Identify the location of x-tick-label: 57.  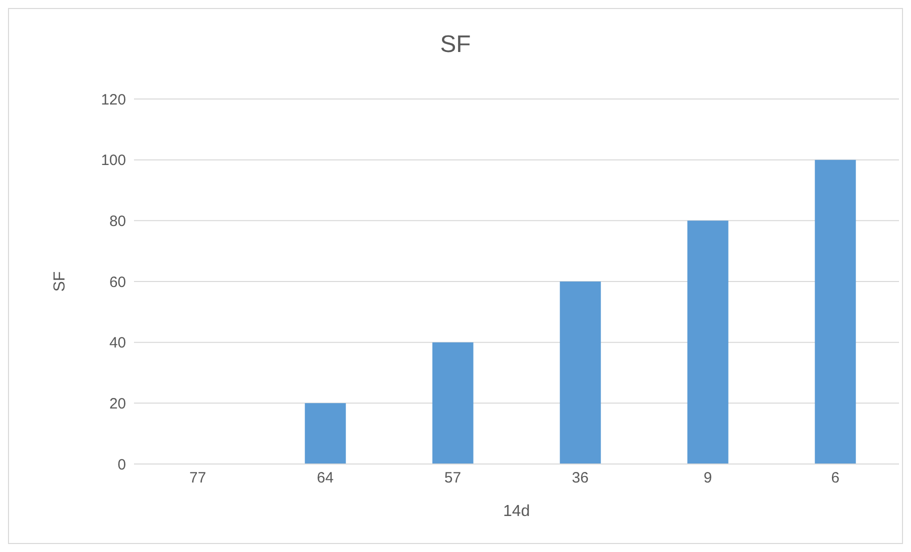
(453, 478).